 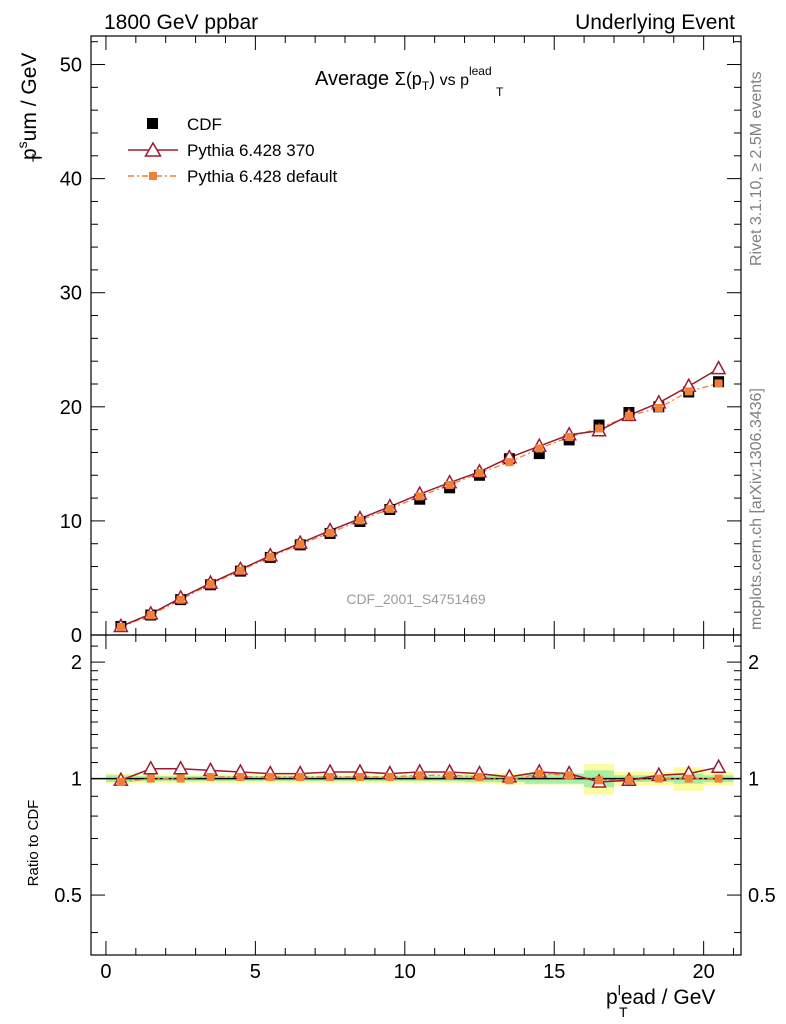 What do you see at coordinates (71, 294) in the screenshot?
I see `y-tick-label: 30` at bounding box center [71, 294].